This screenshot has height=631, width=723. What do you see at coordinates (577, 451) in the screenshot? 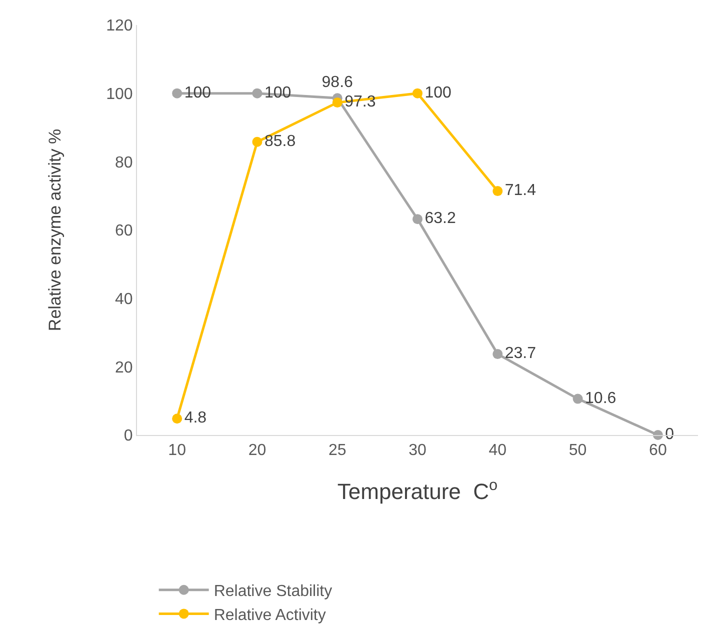
I see `x-tick-label: 50` at bounding box center [577, 451].